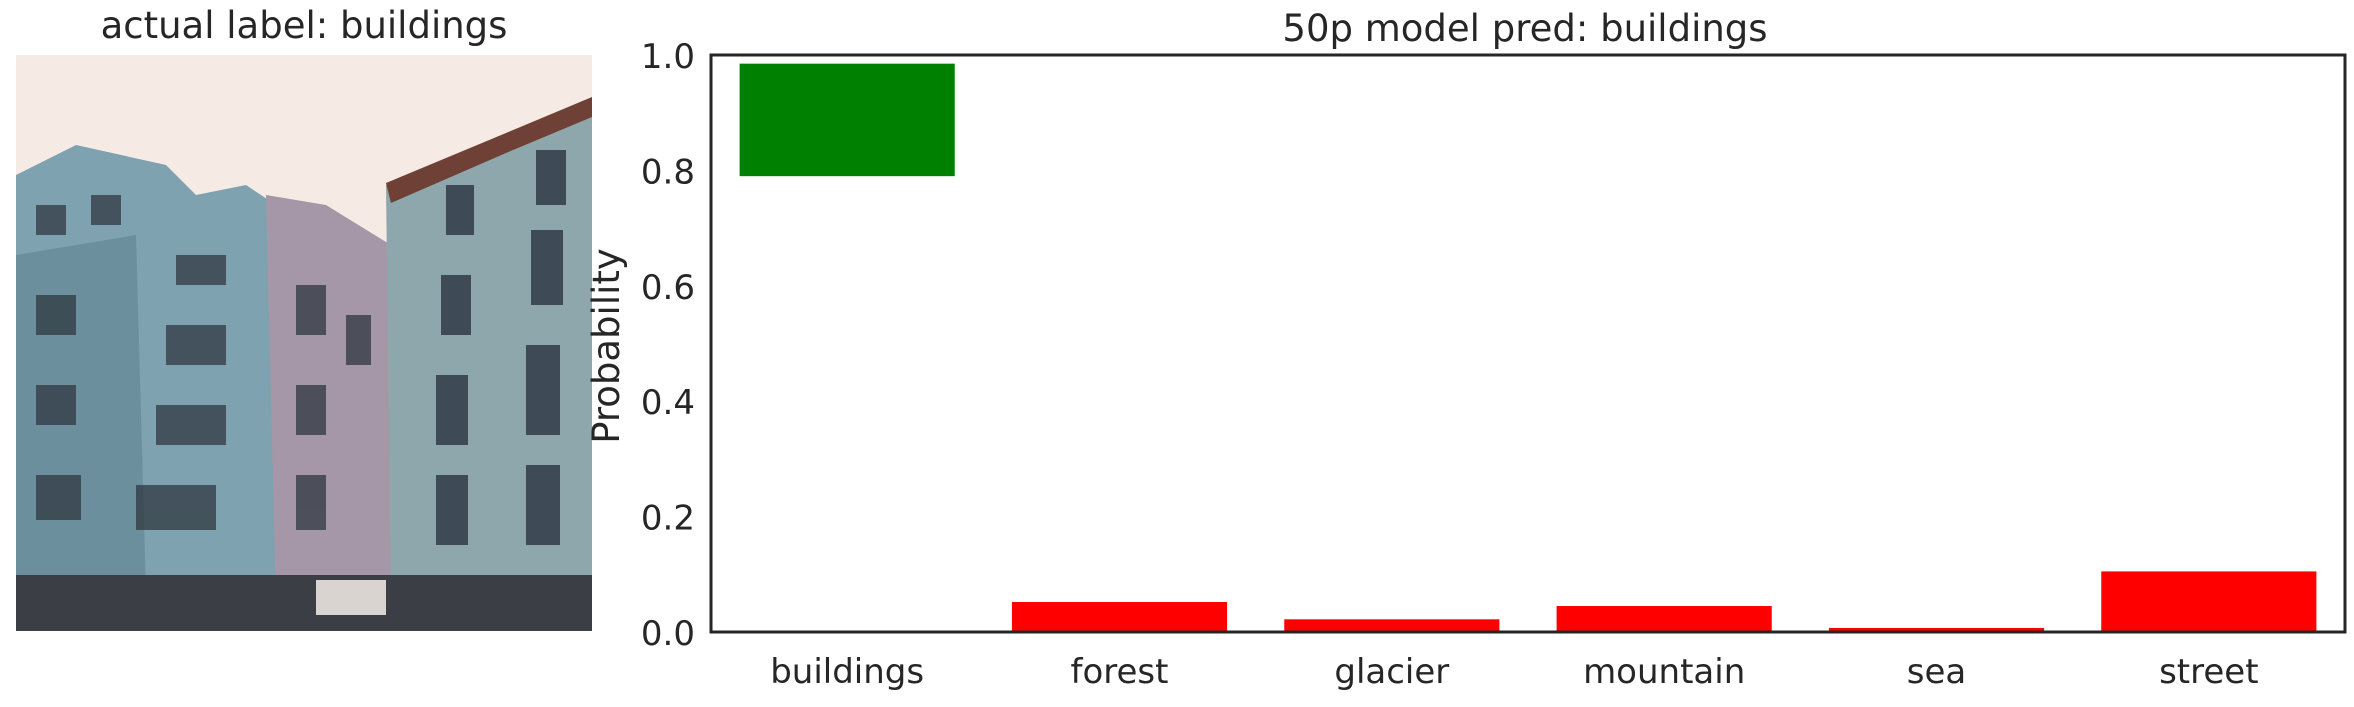  What do you see at coordinates (1936, 629) in the screenshot?
I see `bar-sea` at bounding box center [1936, 629].